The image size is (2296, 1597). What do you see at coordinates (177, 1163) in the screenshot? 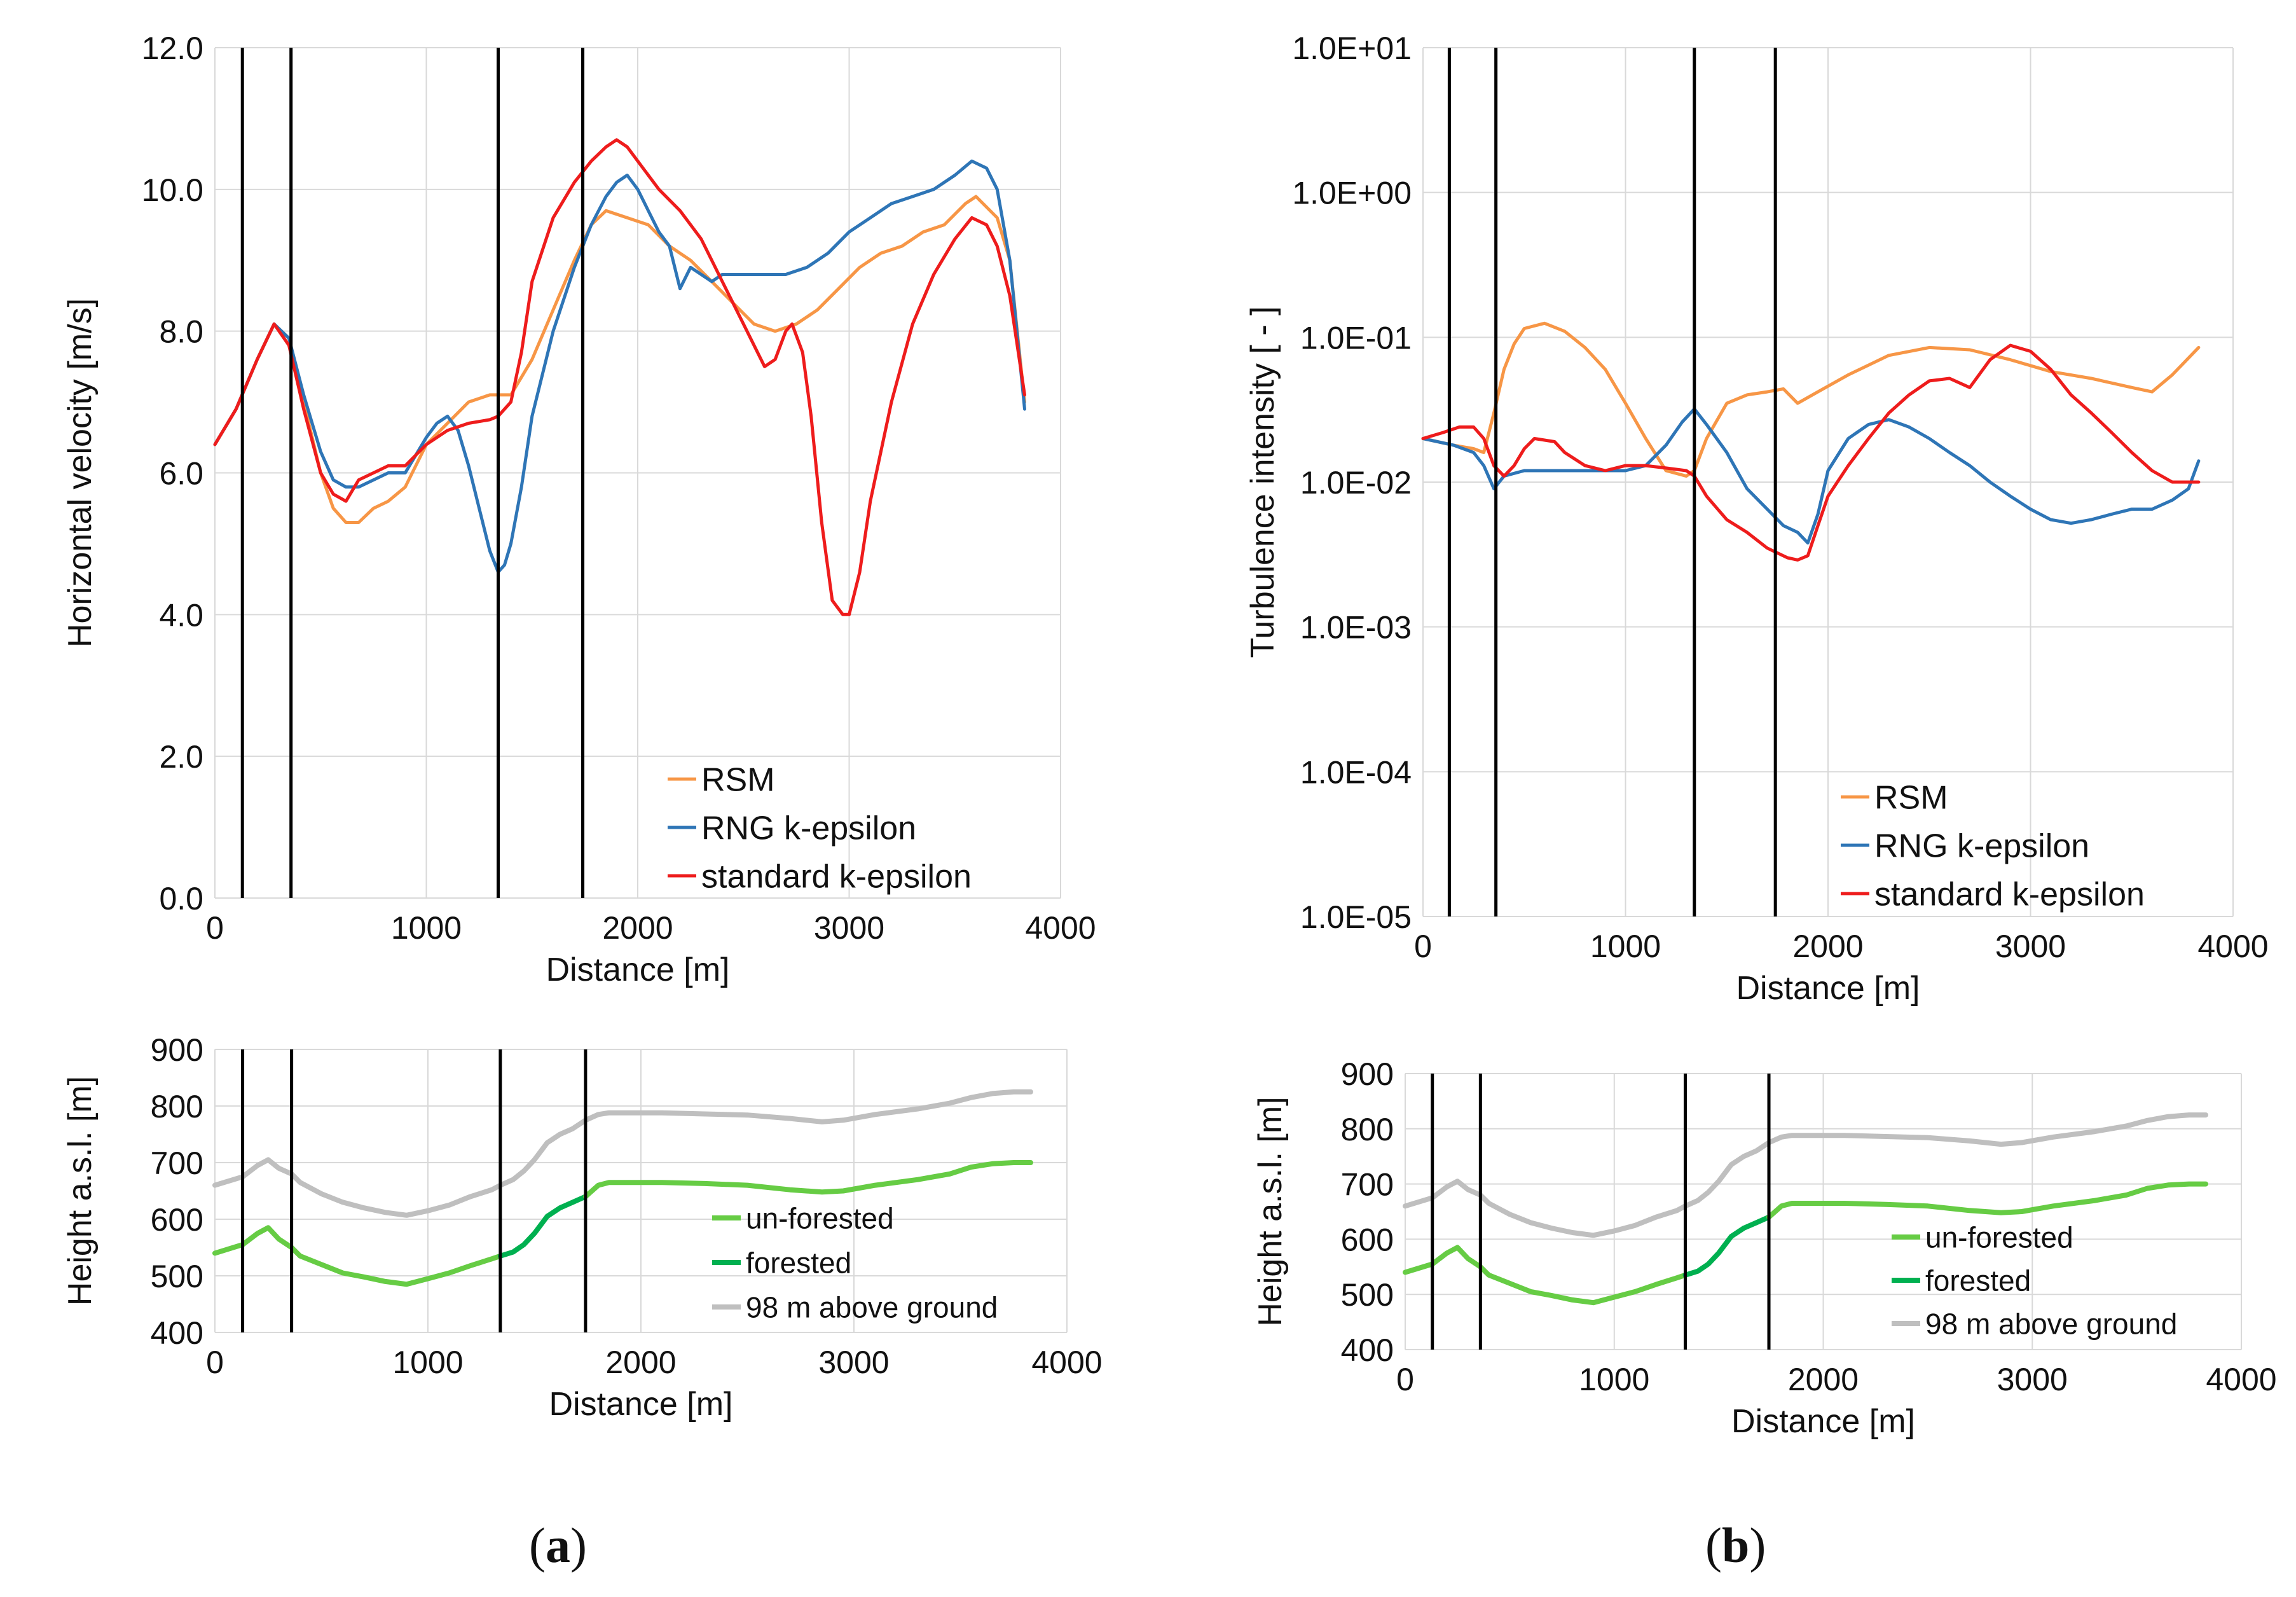
I see `a-terrain-ytick-label: 700` at bounding box center [177, 1163].